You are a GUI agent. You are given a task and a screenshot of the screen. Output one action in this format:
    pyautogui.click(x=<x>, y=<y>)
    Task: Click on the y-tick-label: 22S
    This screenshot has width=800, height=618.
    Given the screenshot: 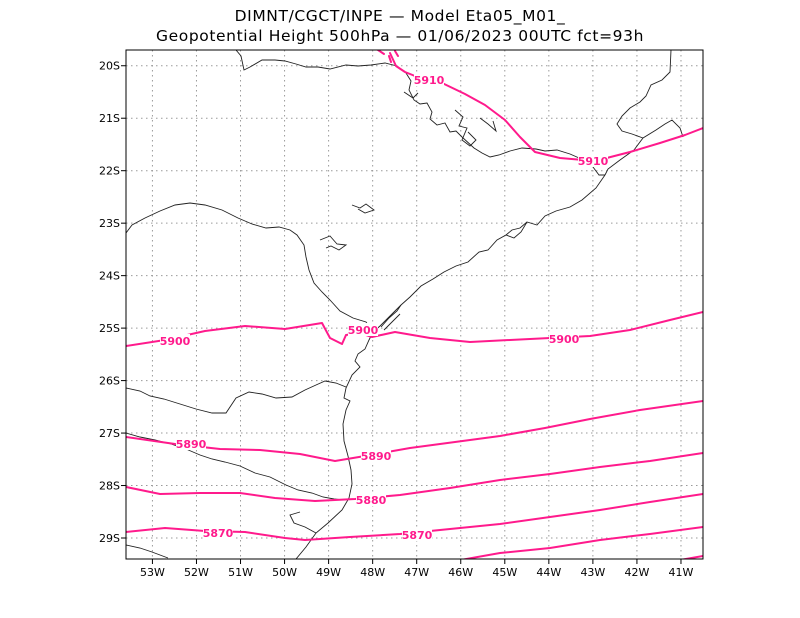 What is the action you would take?
    pyautogui.click(x=109, y=171)
    